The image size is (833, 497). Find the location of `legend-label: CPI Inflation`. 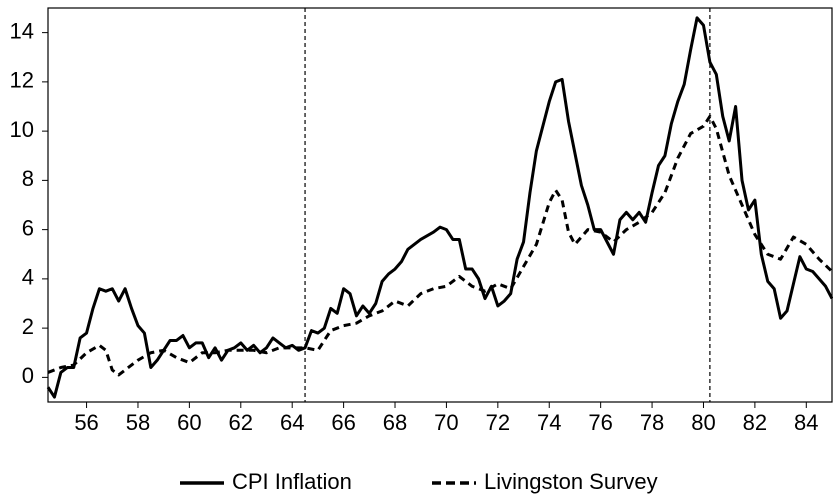

legend-label: CPI Inflation is located at coordinates (292, 481).